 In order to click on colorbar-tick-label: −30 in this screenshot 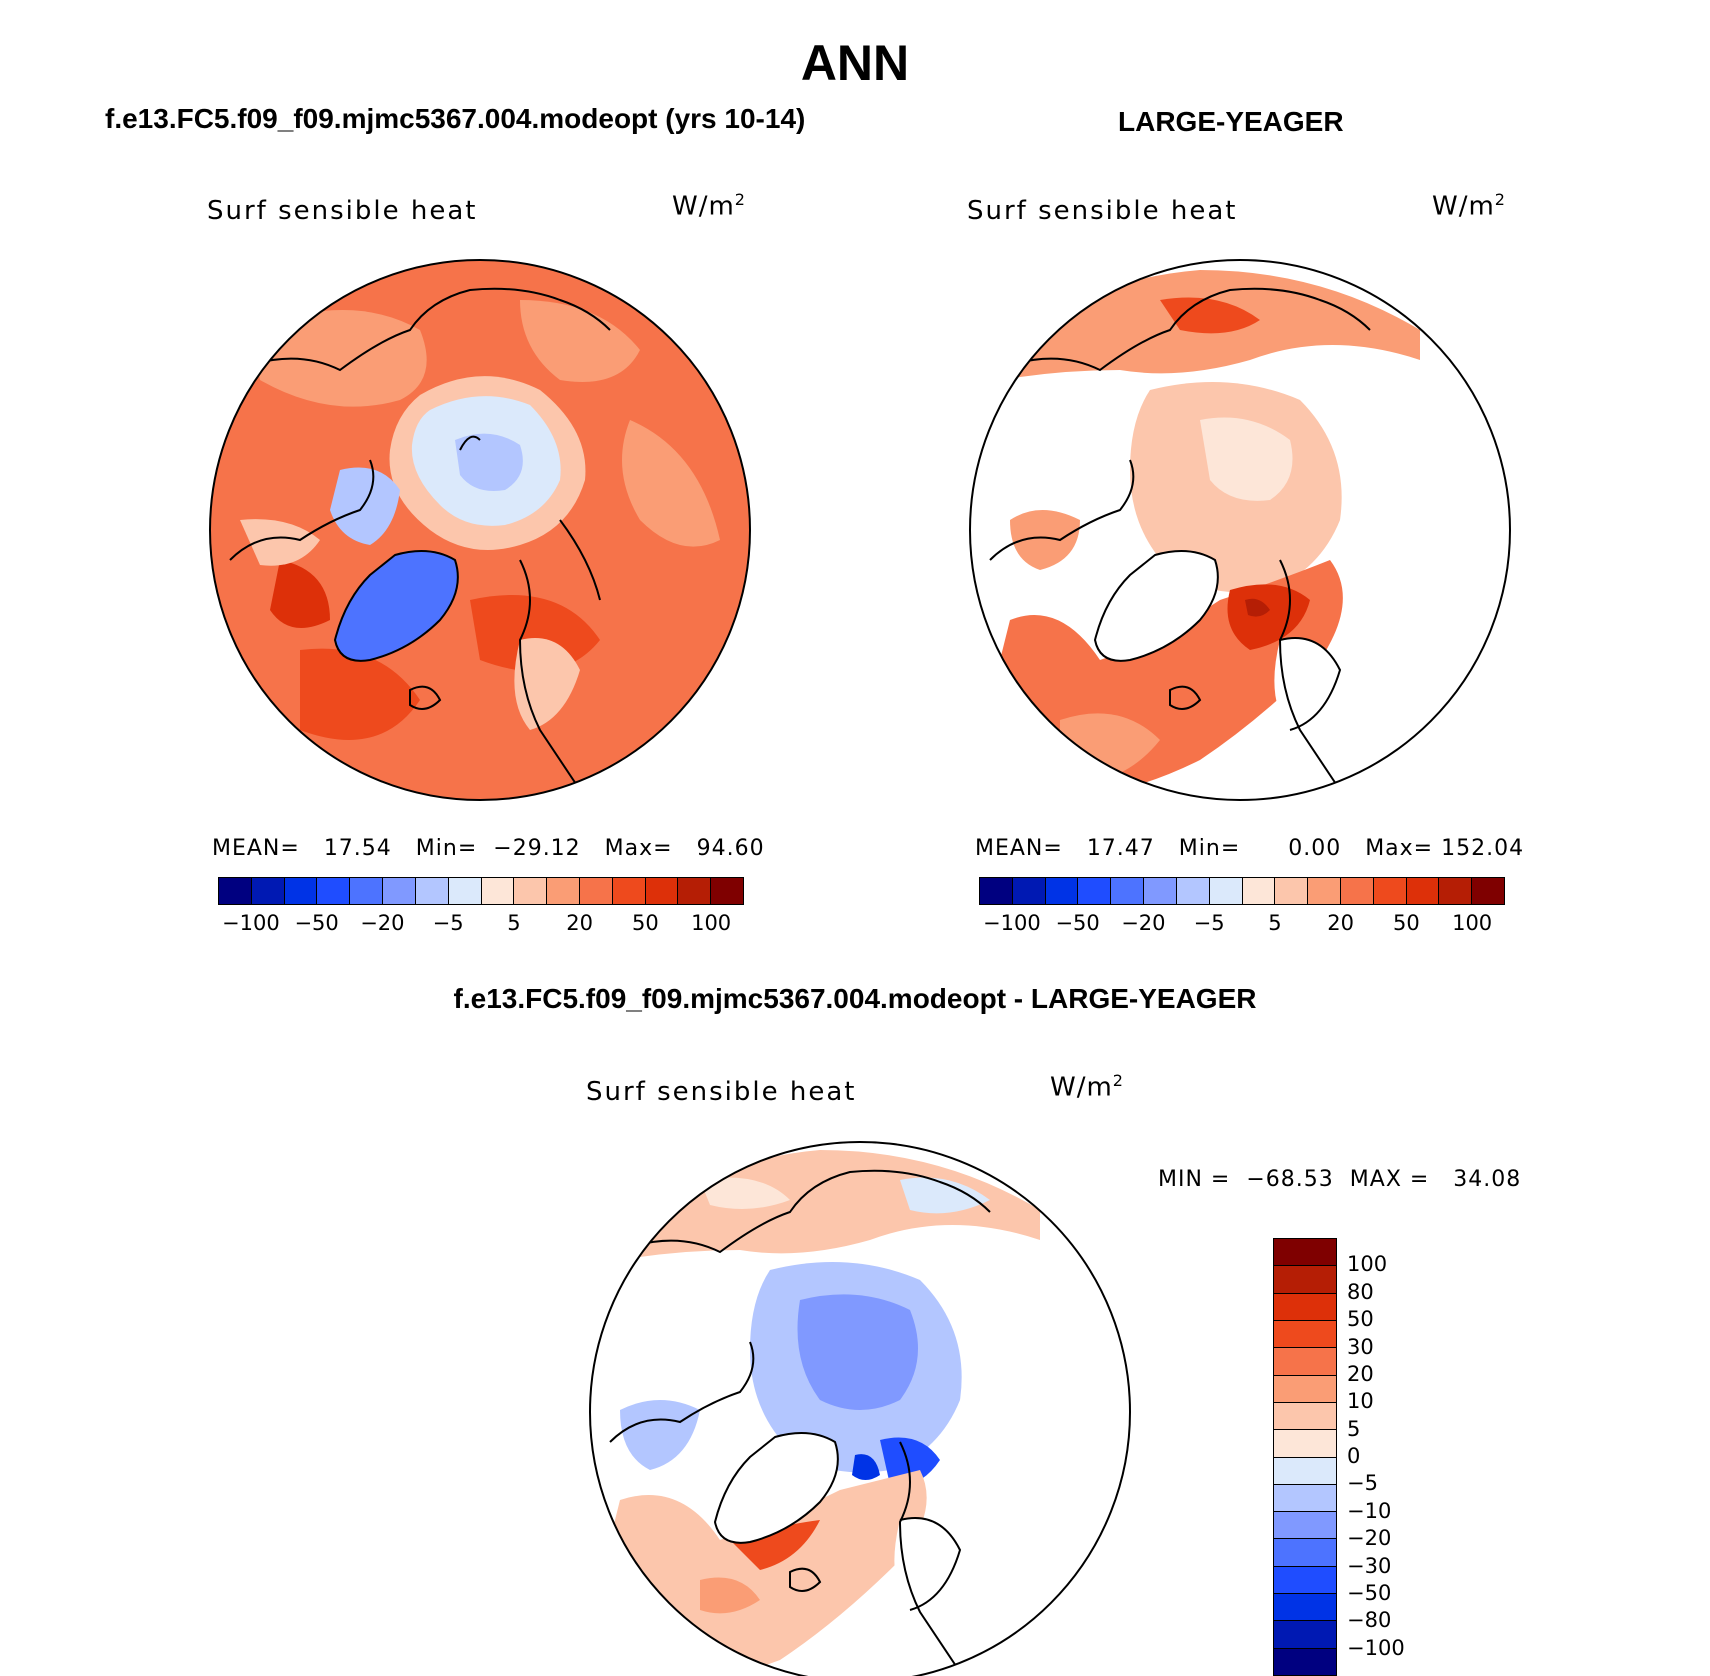, I will do `click(1369, 1565)`.